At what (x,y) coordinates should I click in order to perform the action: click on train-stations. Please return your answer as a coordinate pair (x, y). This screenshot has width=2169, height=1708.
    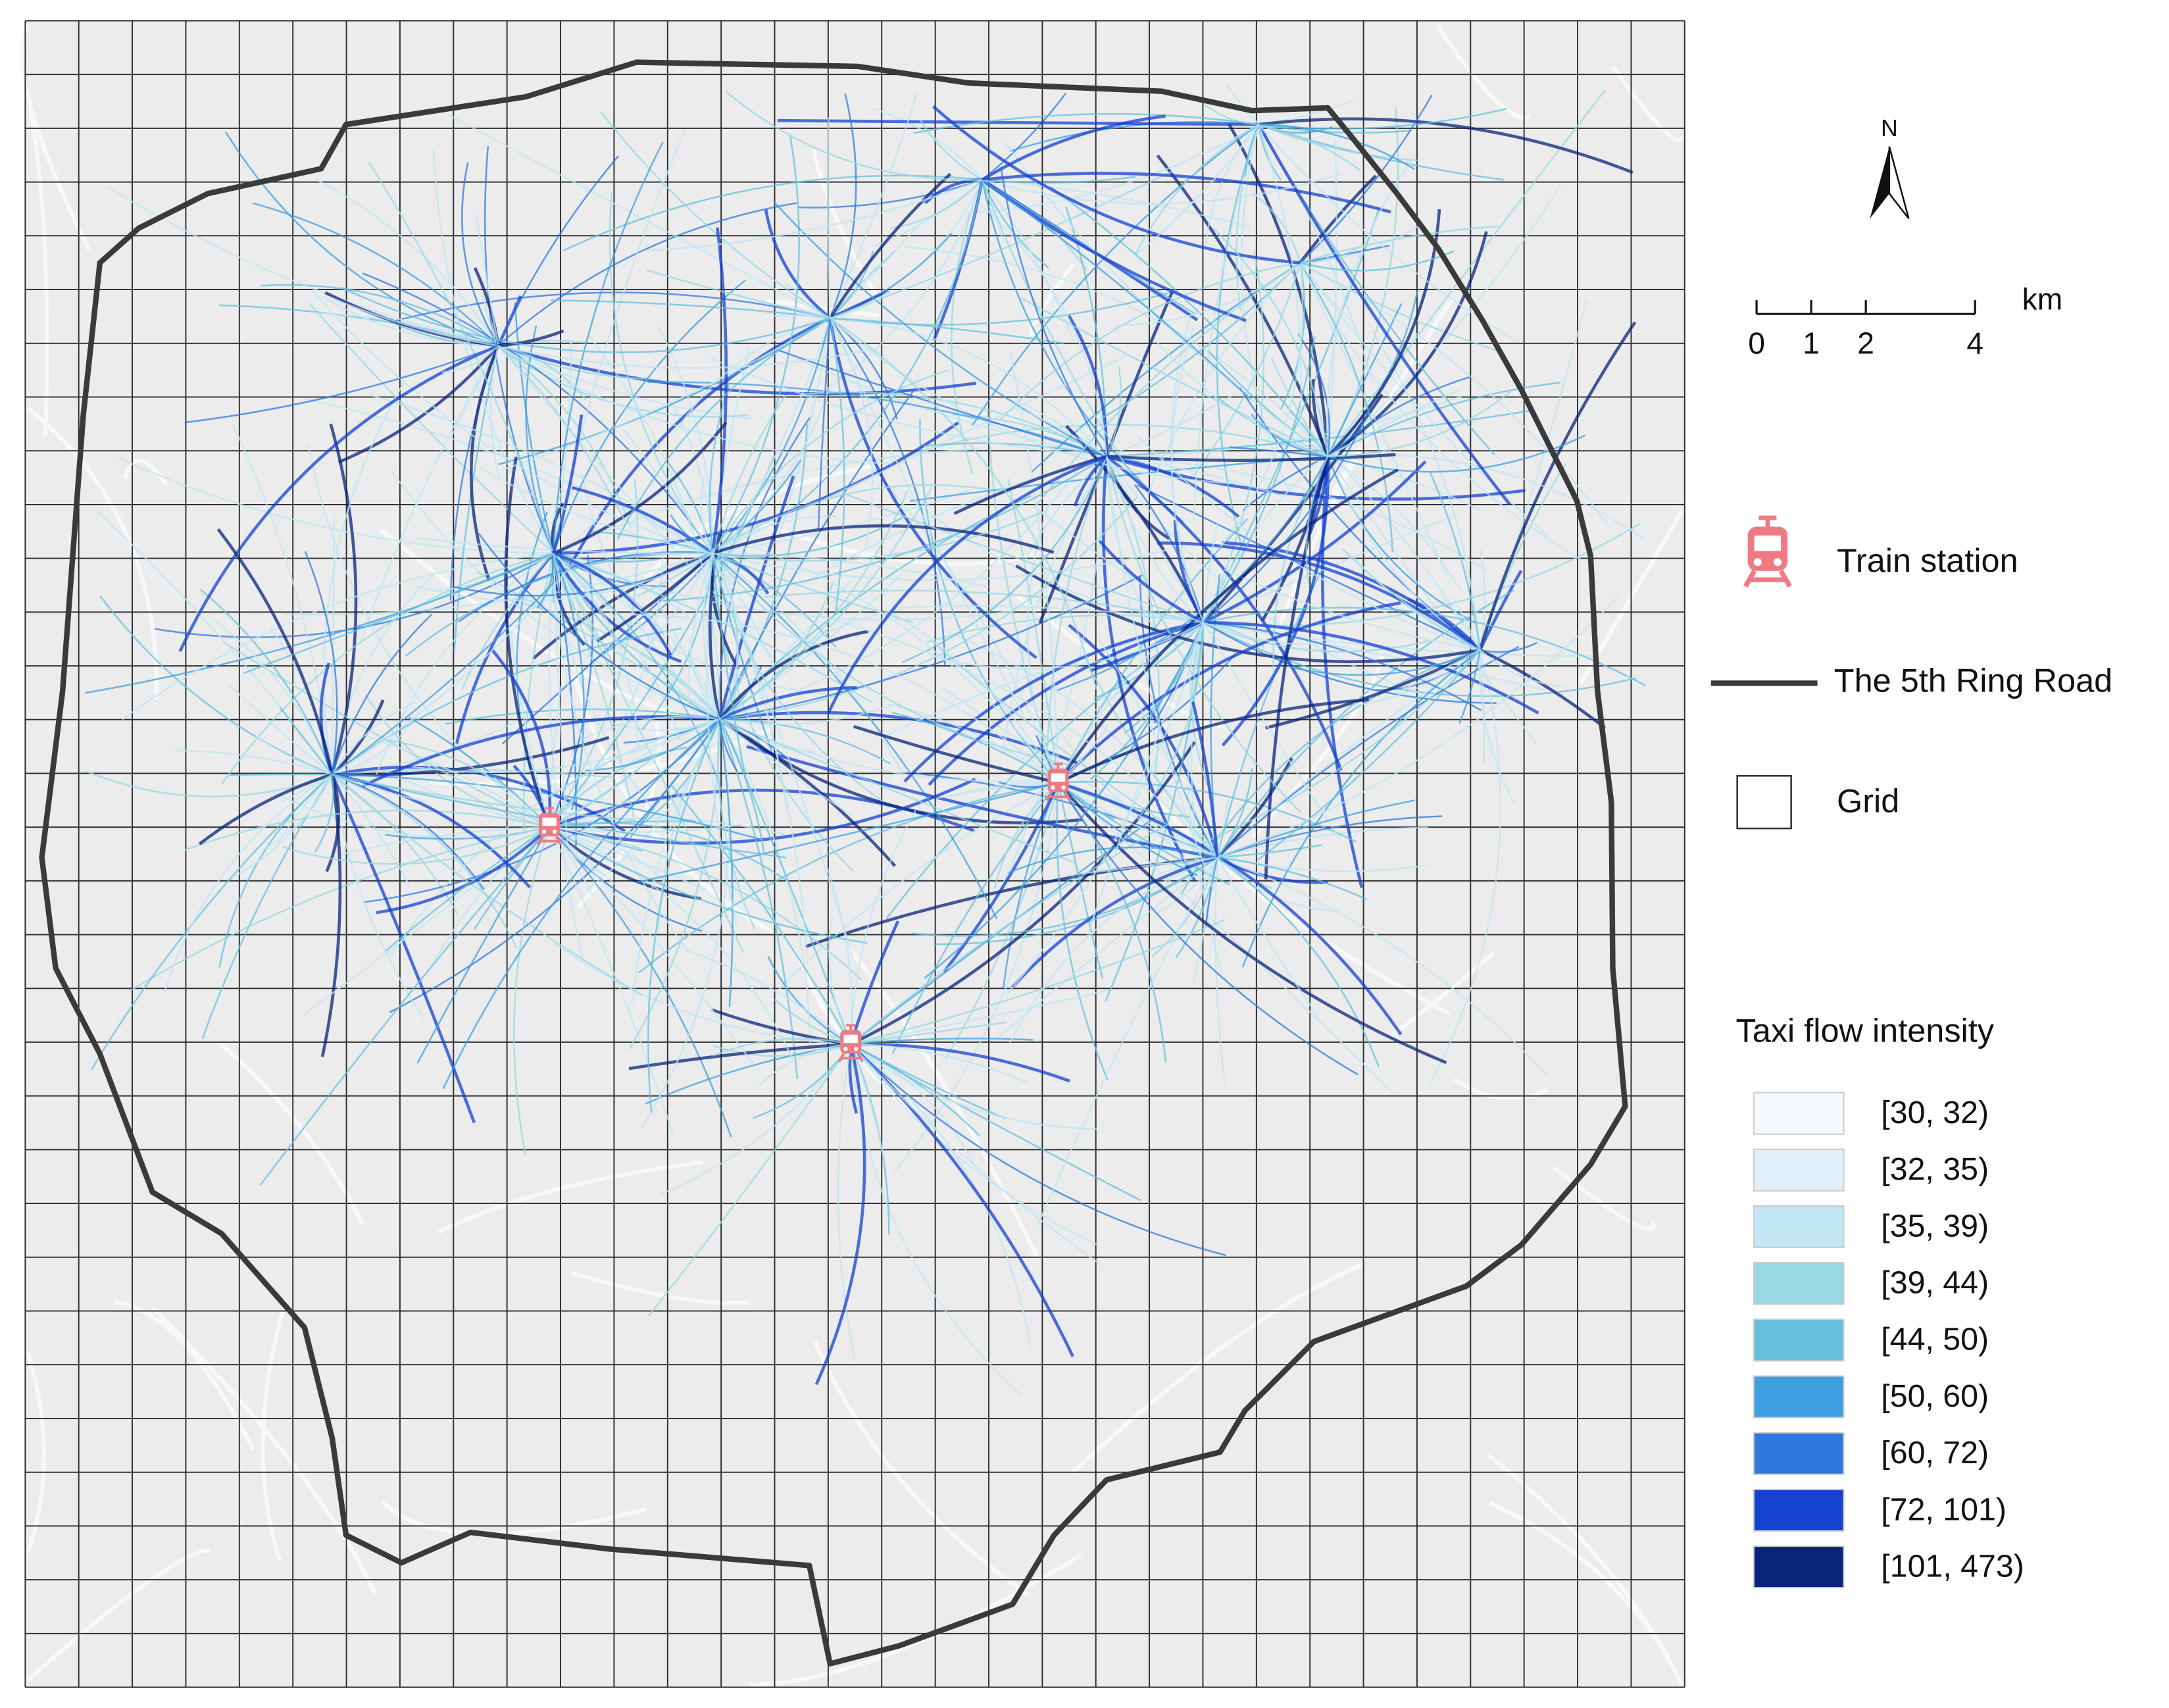
    Looking at the image, I should click on (804, 913).